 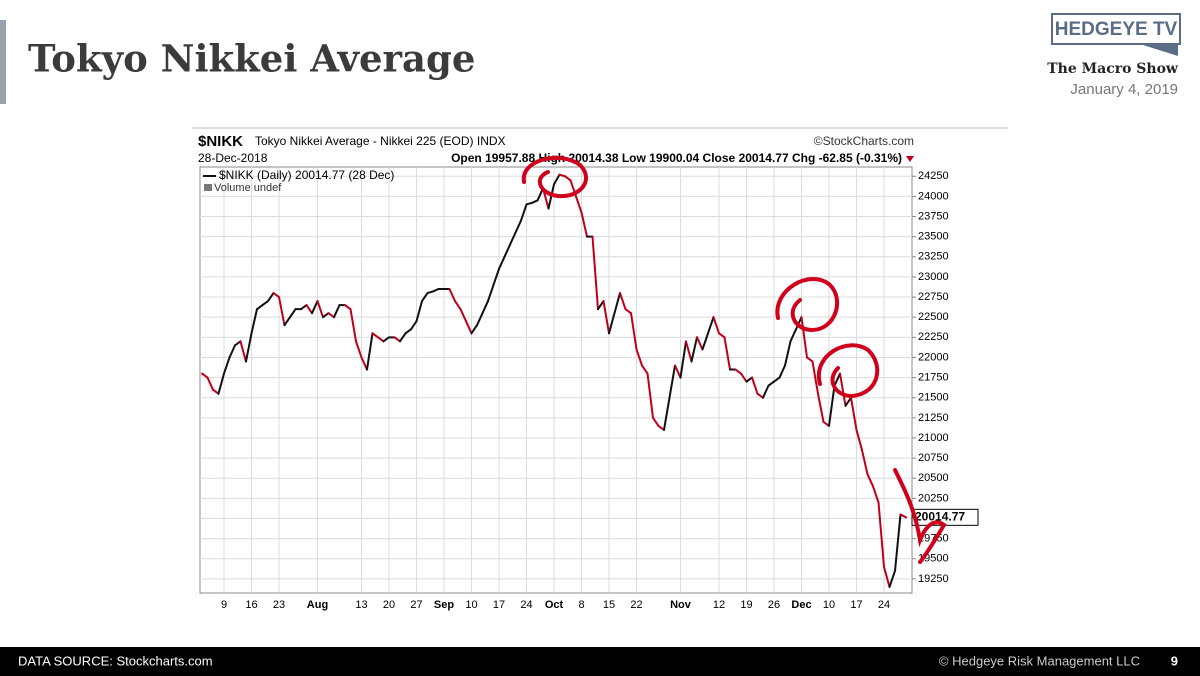 What do you see at coordinates (933, 418) in the screenshot?
I see `y-tick-label: 21250` at bounding box center [933, 418].